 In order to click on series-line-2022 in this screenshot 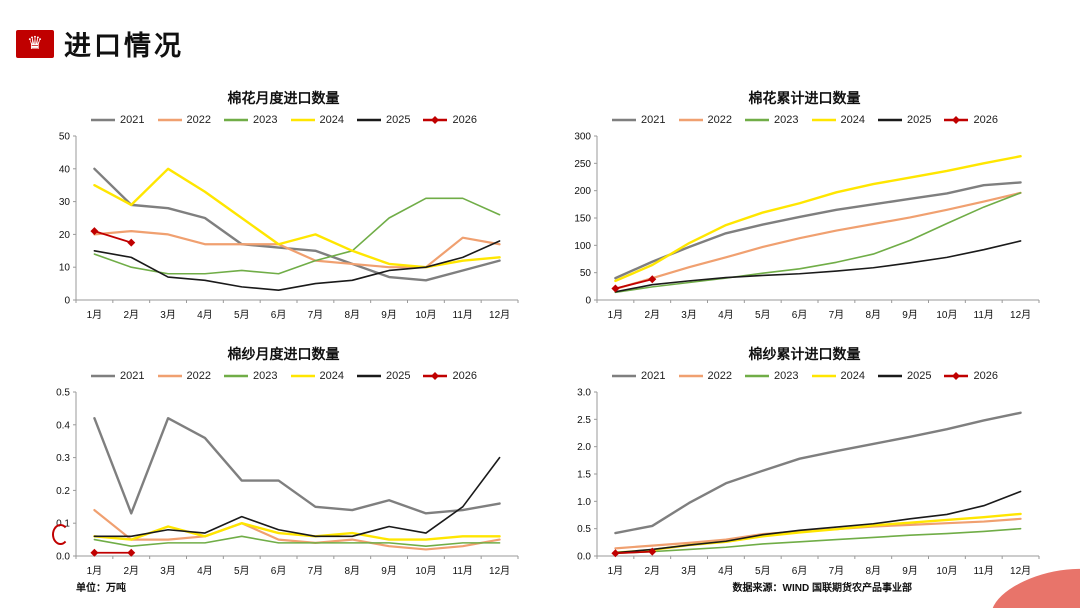, I will do `click(817, 241)`.